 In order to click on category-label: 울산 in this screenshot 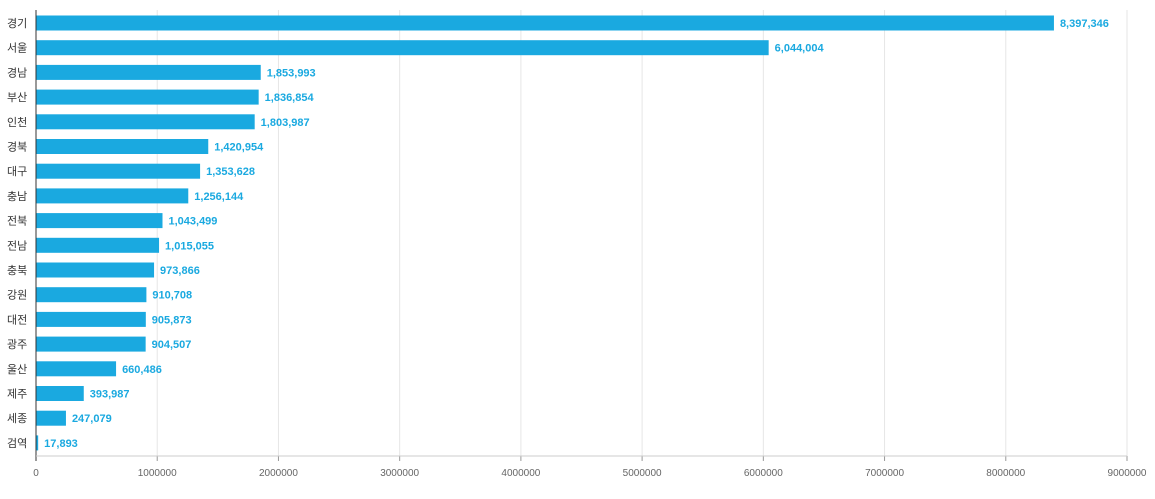, I will do `click(17, 369)`.